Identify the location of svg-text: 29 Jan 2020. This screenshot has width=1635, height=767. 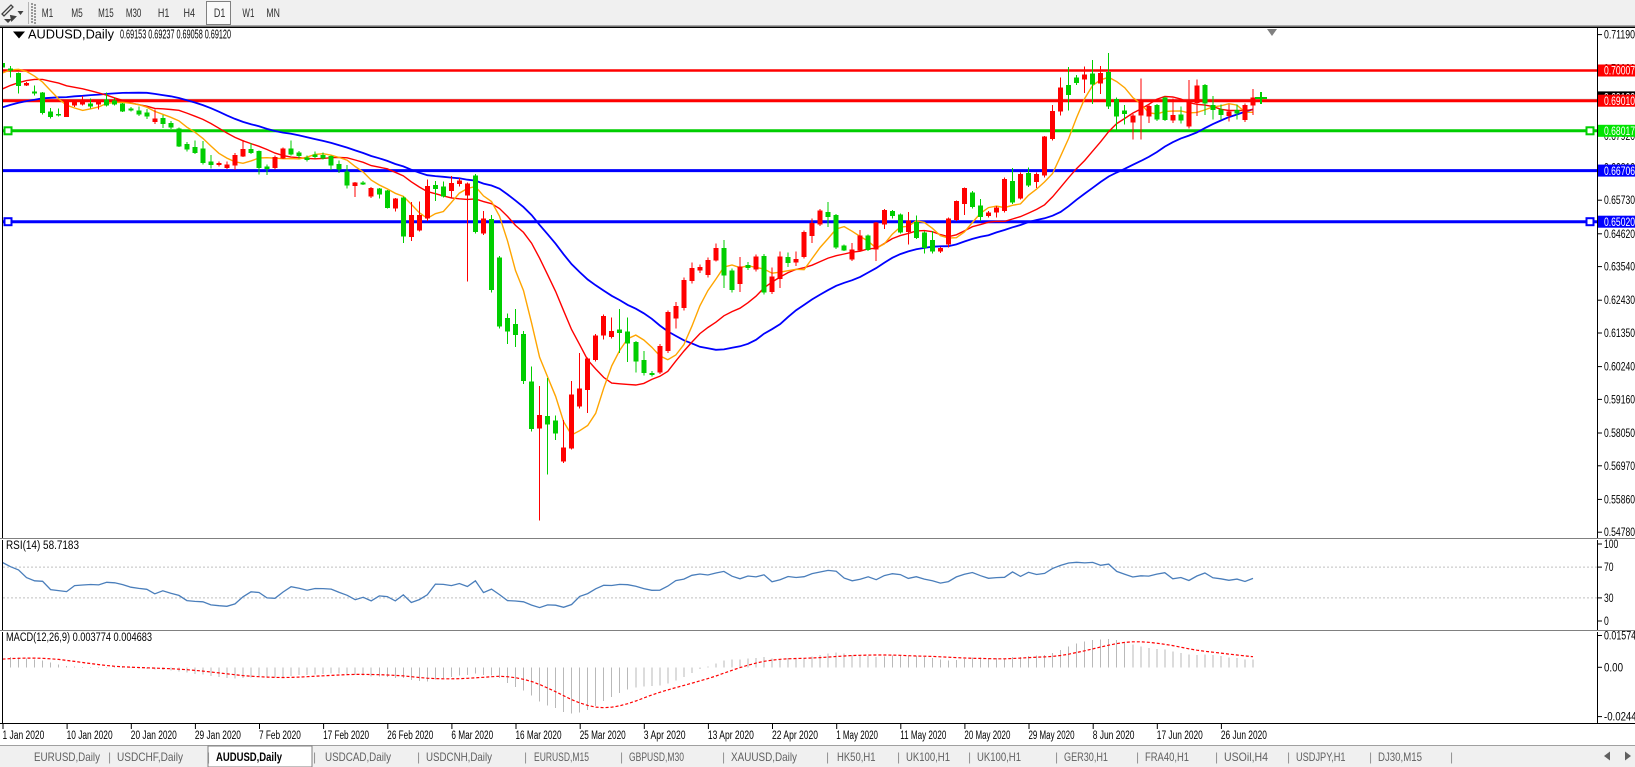
(218, 736).